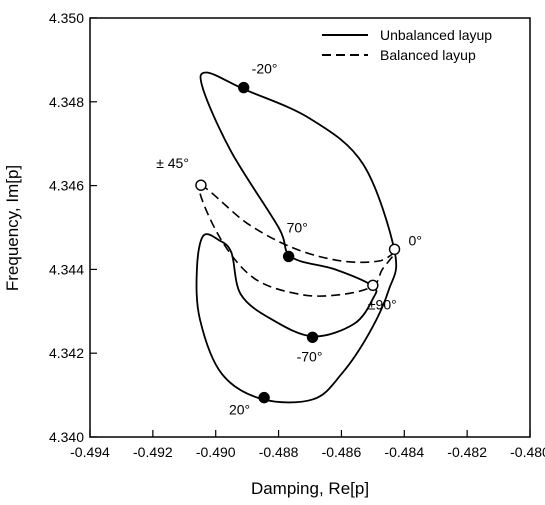  What do you see at coordinates (404, 452) in the screenshot?
I see `x-tick-label: -0.484` at bounding box center [404, 452].